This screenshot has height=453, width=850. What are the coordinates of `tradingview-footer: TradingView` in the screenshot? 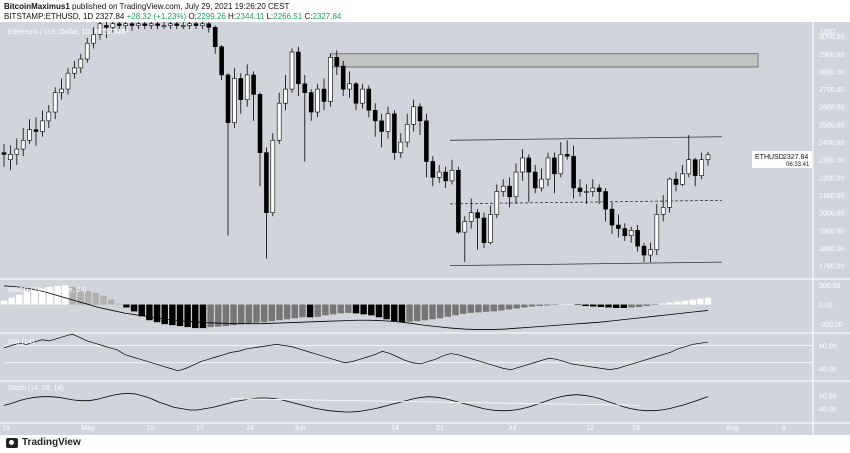 It's located at (43, 442).